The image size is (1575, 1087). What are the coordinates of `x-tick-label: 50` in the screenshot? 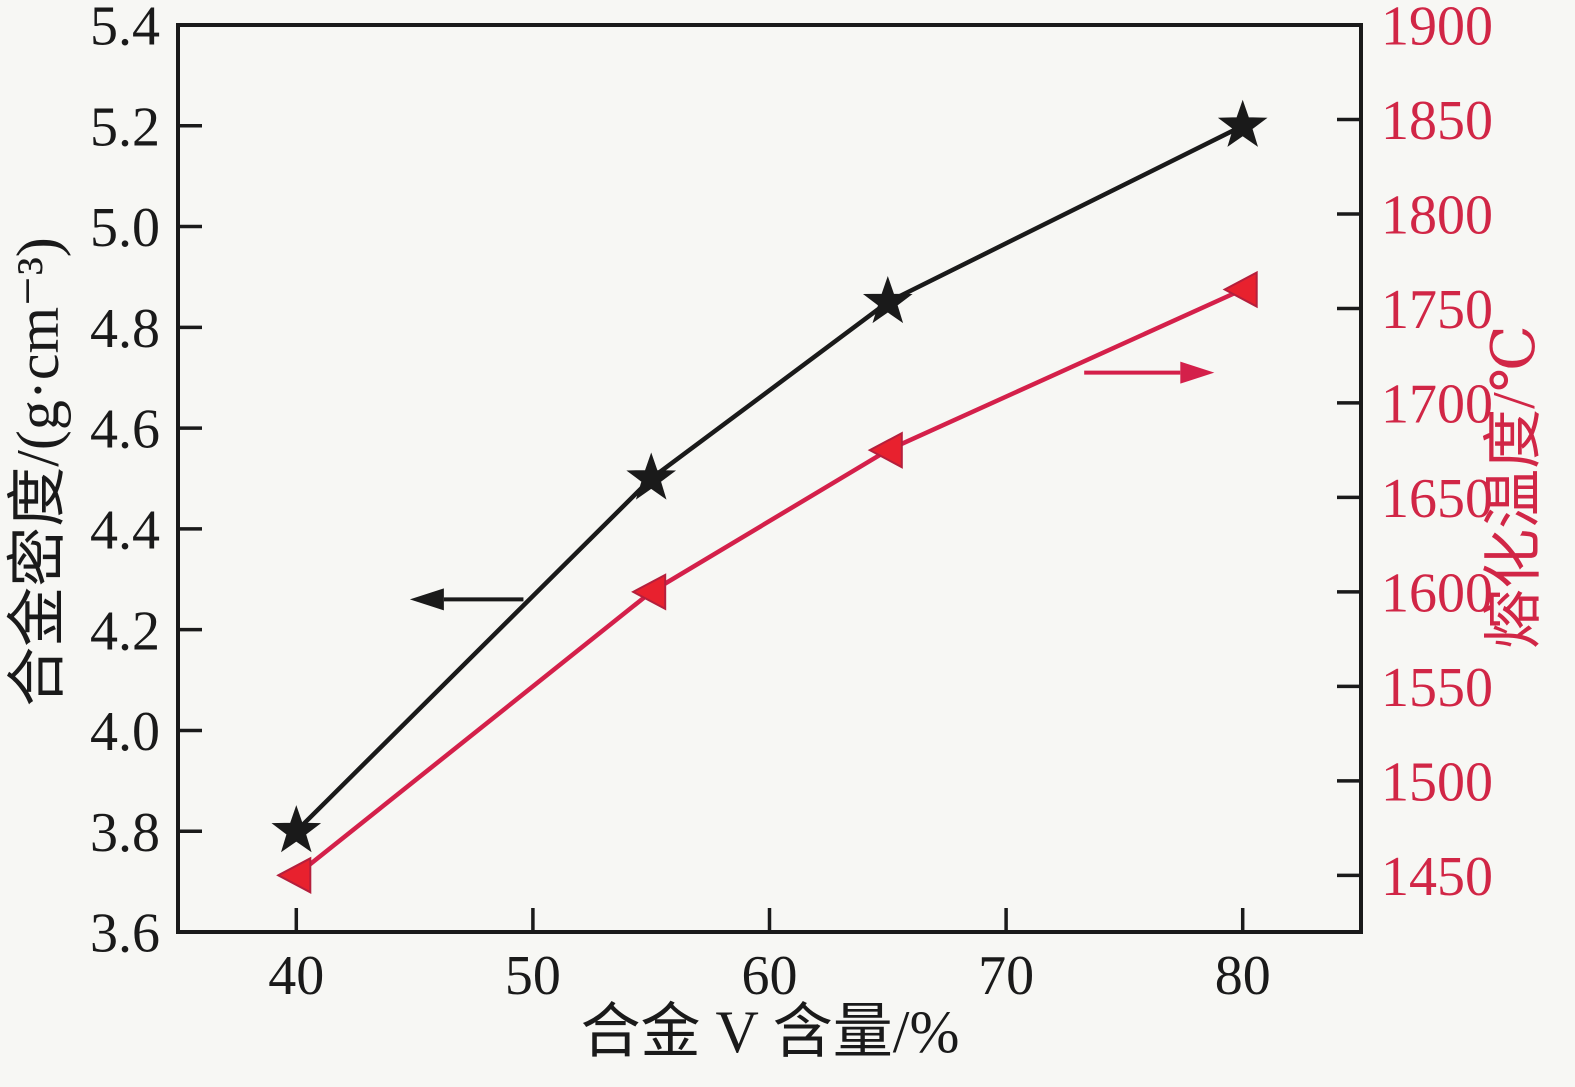 It's located at (533, 976).